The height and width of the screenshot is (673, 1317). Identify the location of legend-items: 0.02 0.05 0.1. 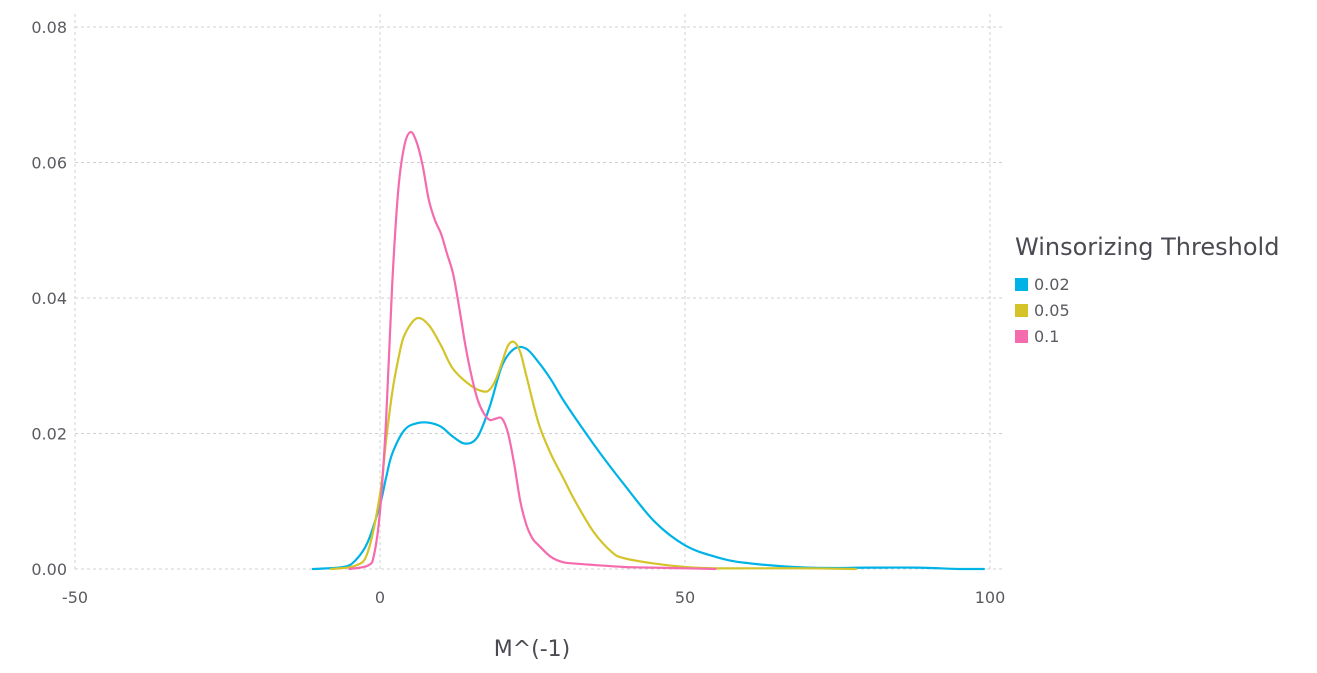
(1042, 310).